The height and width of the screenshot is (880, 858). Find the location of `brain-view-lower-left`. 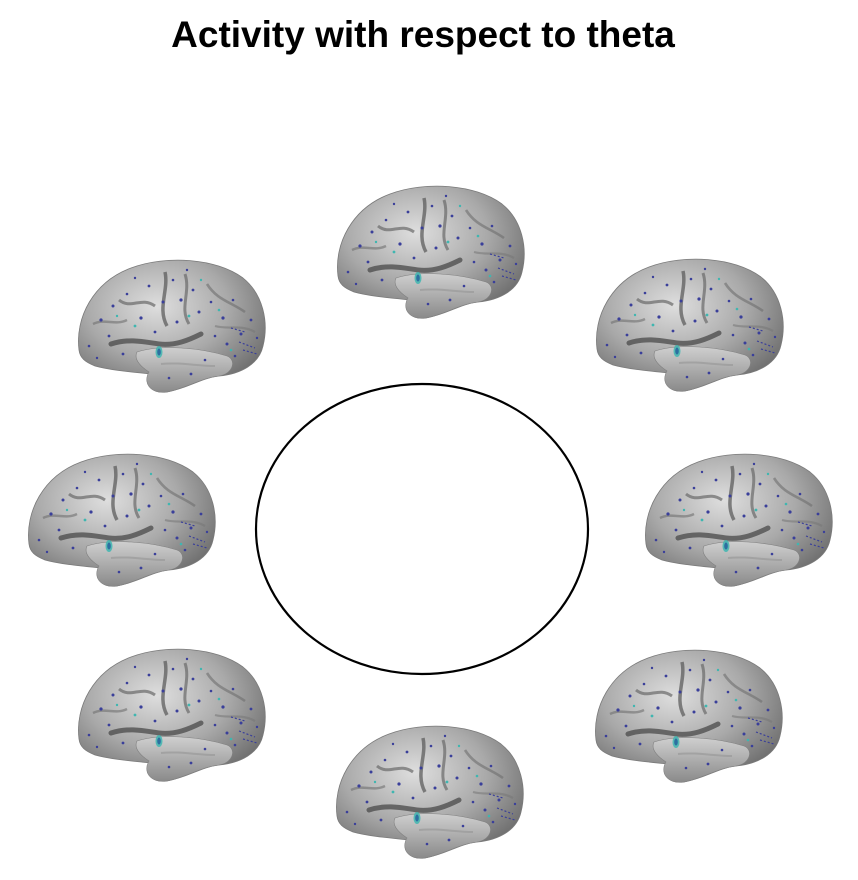

brain-view-lower-left is located at coordinates (171, 715).